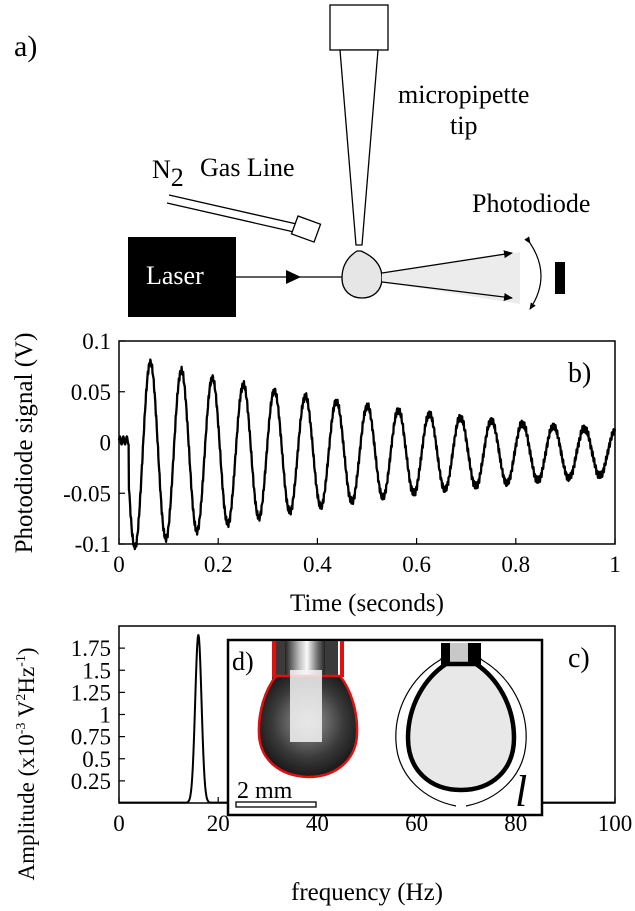 The height and width of the screenshot is (911, 635). Describe the element at coordinates (367, 603) in the screenshot. I see `chart-b-xlabel: Time (seconds)` at that location.